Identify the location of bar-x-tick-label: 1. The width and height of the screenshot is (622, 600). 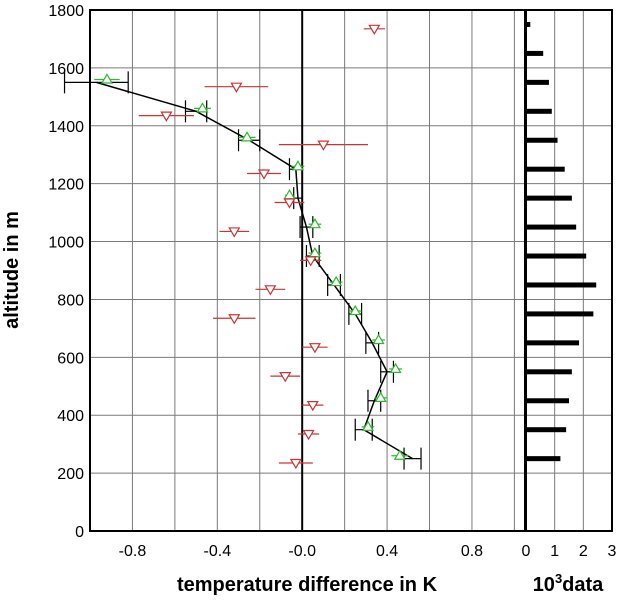
(554, 551).